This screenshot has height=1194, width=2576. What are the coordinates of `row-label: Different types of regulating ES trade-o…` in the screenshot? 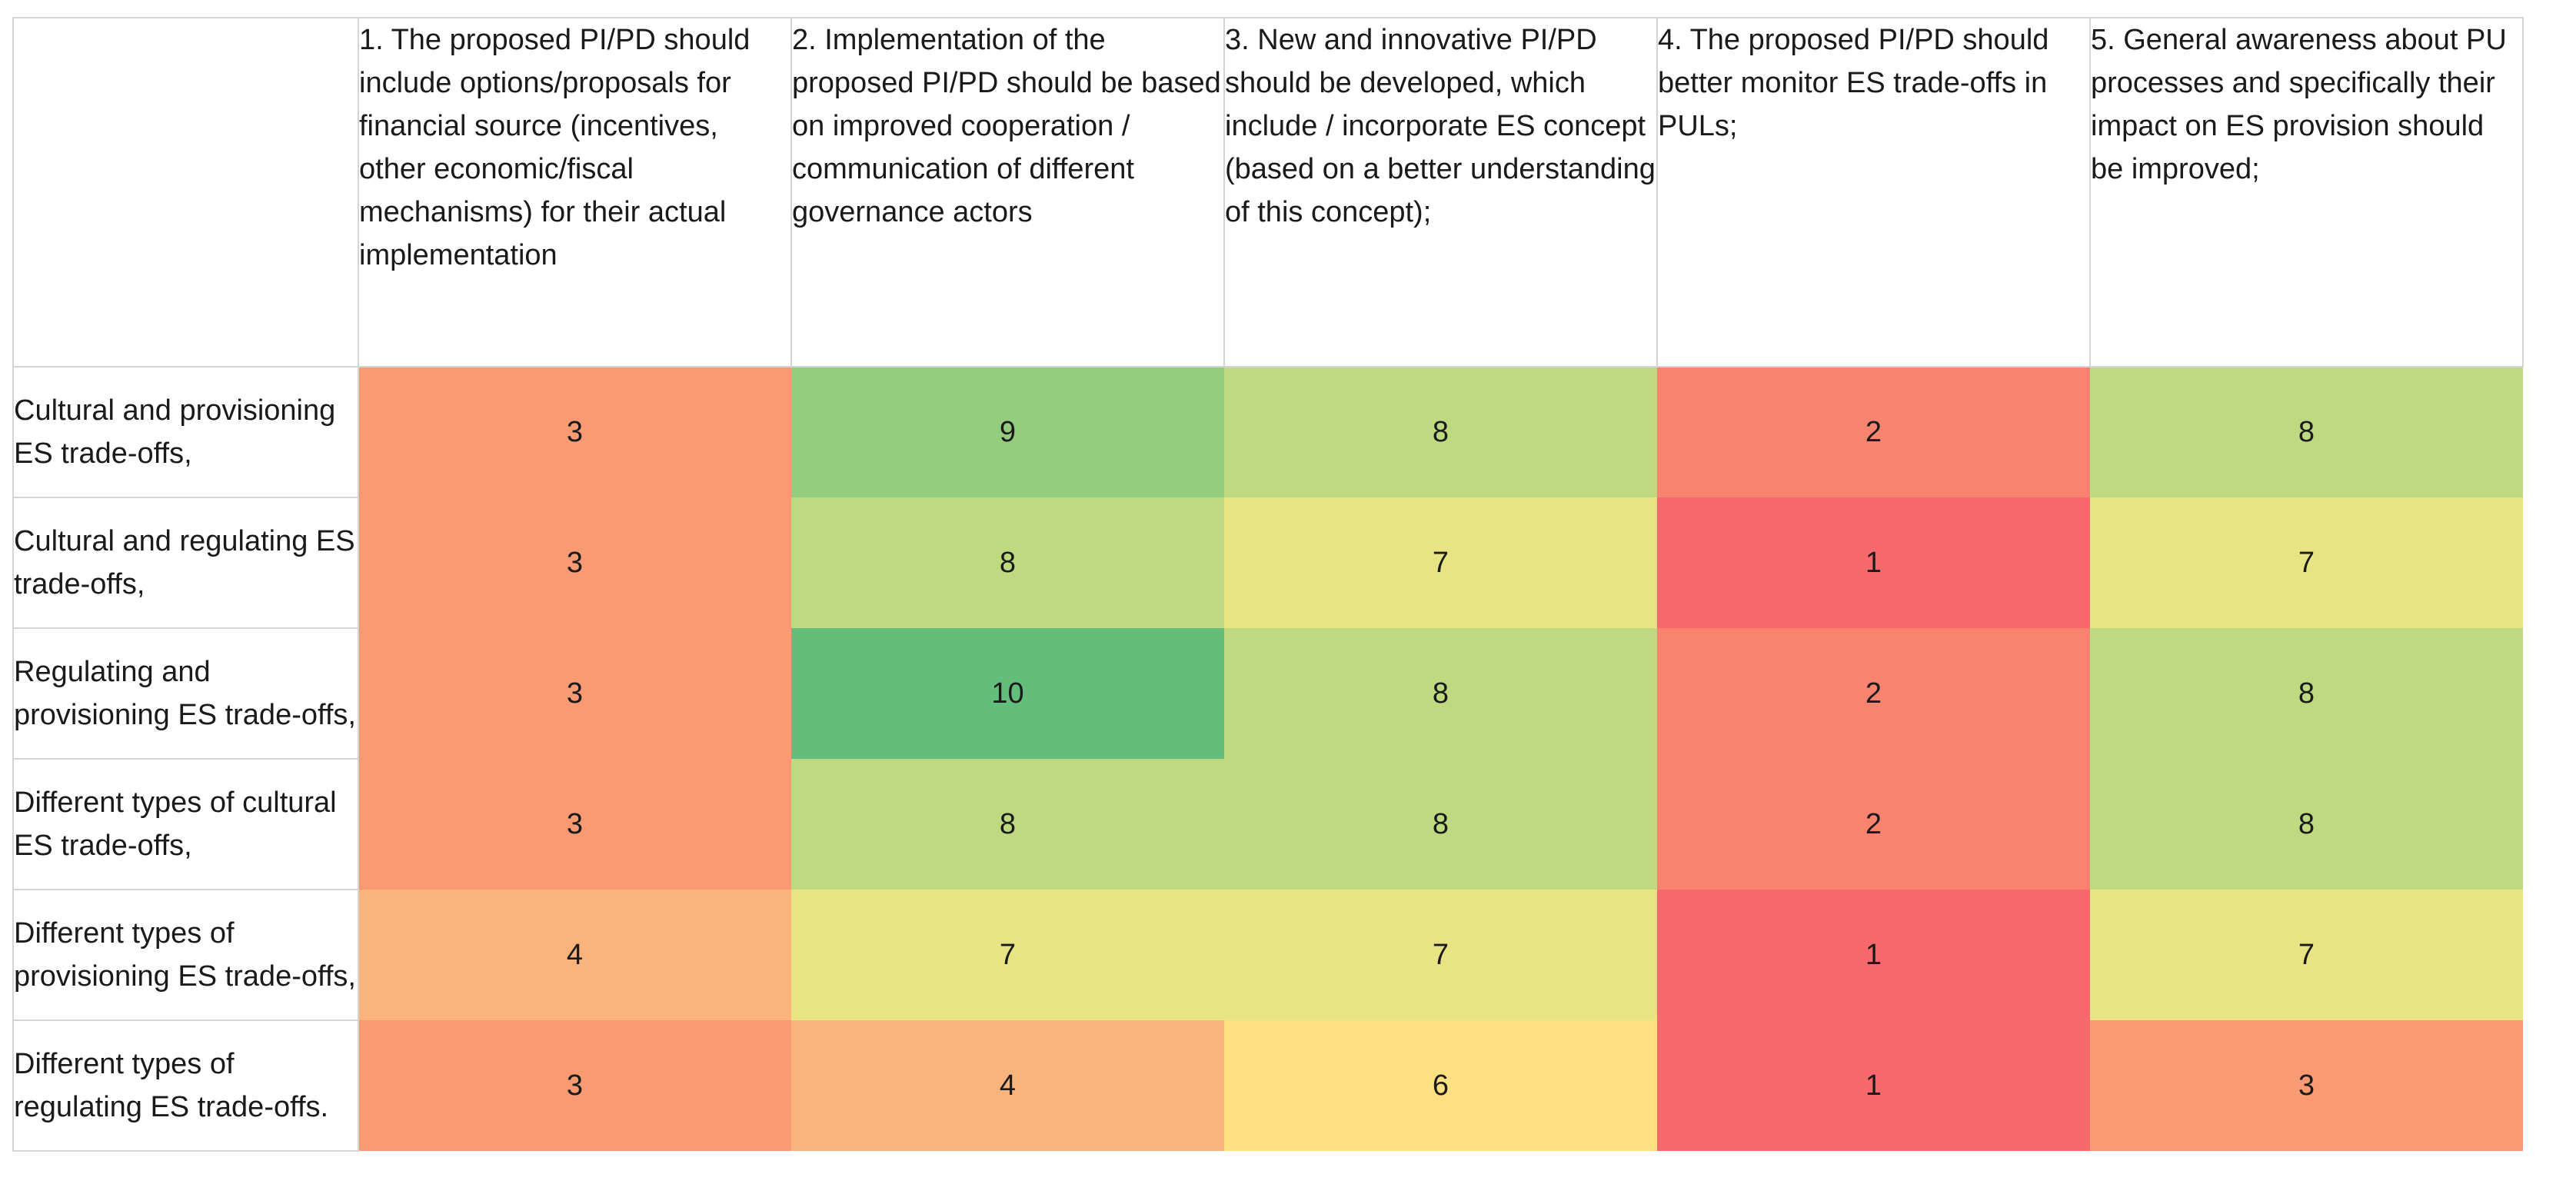 It's located at (185, 1085).